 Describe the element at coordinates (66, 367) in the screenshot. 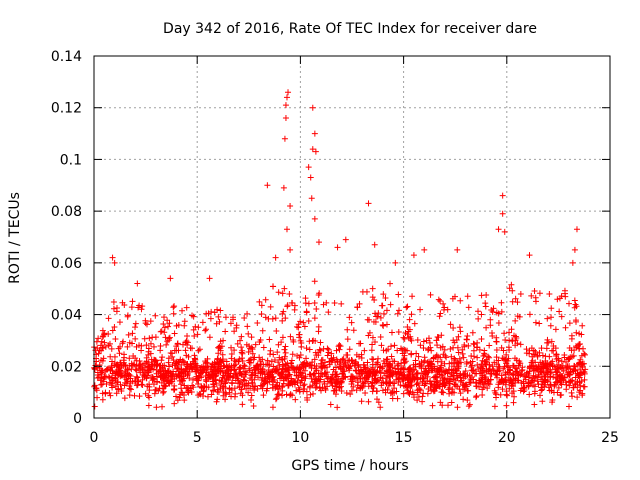

I see `y-tick-label: 0.02` at that location.